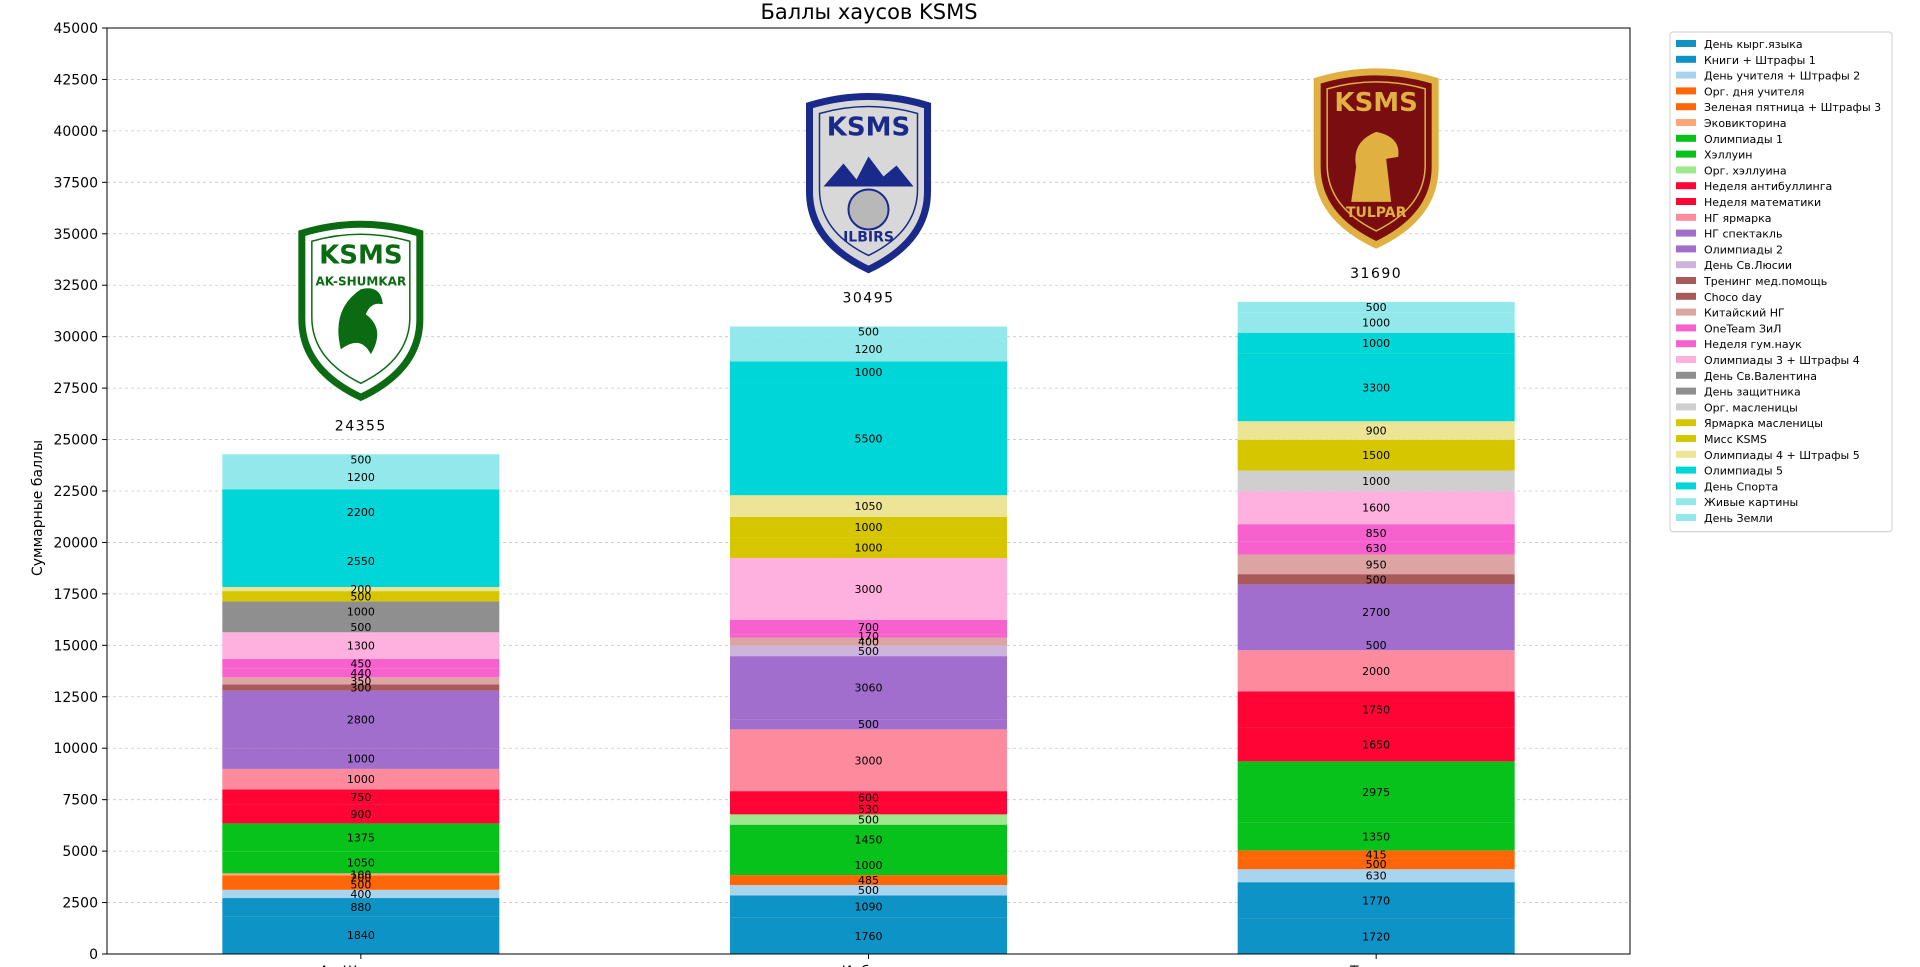 This screenshot has height=967, width=1920. What do you see at coordinates (1760, 376) in the screenshot?
I see `legend-label: День Св.Валентина` at bounding box center [1760, 376].